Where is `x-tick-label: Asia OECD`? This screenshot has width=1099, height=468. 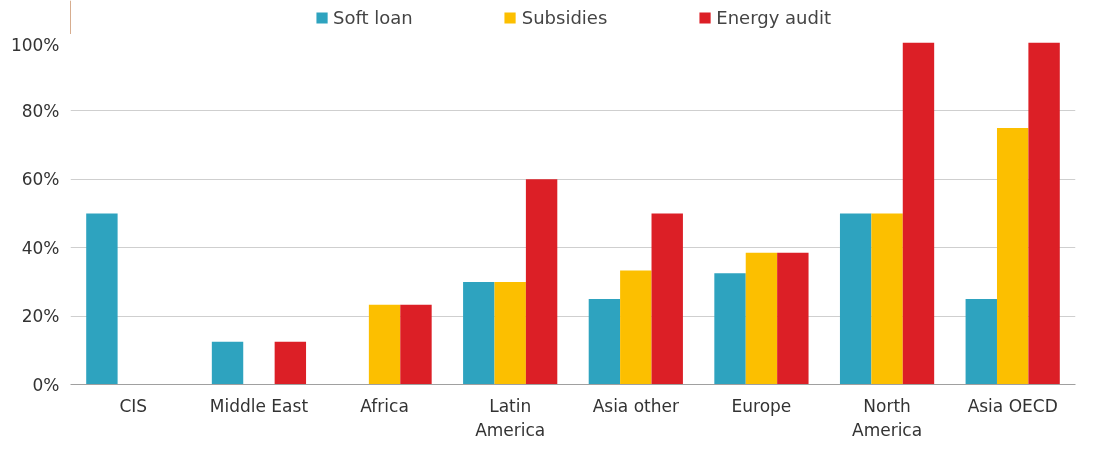
x-tick-label: Asia OECD is located at coordinates (1012, 405).